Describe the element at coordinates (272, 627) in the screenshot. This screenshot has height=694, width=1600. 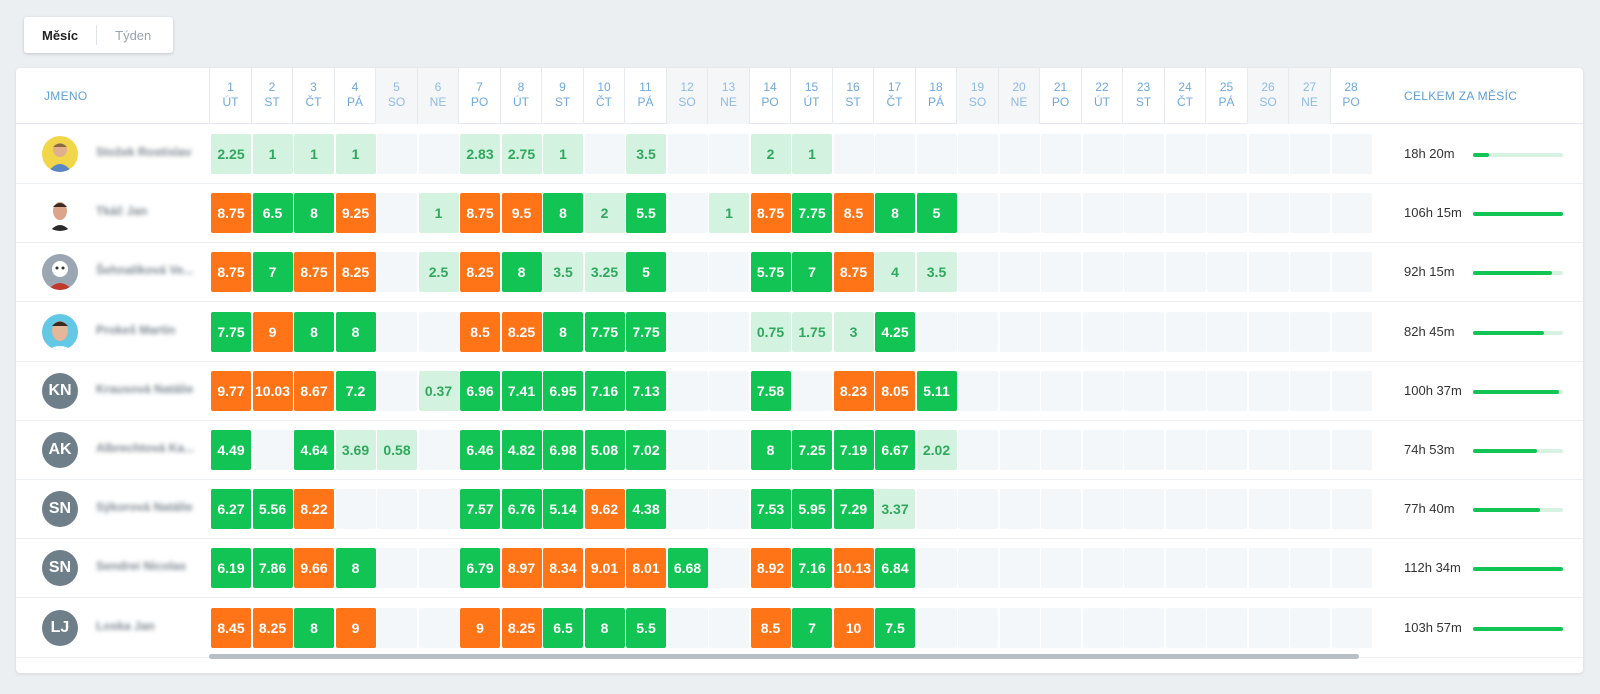
I see `hours-cell: 8.25` at that location.